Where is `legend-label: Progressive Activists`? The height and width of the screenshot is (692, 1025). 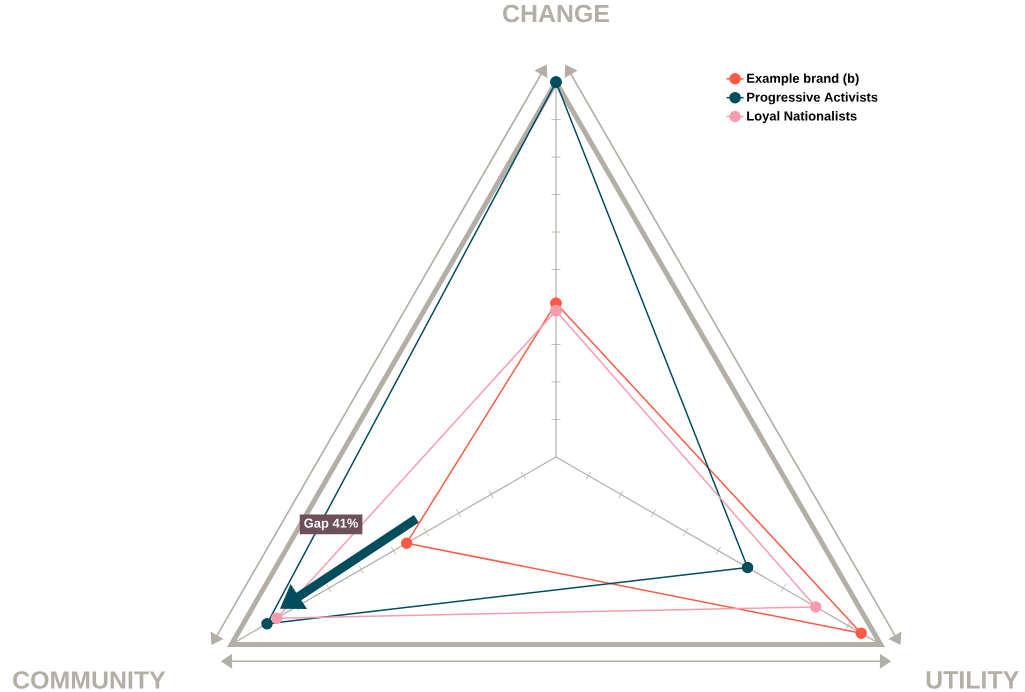 legend-label: Progressive Activists is located at coordinates (812, 98).